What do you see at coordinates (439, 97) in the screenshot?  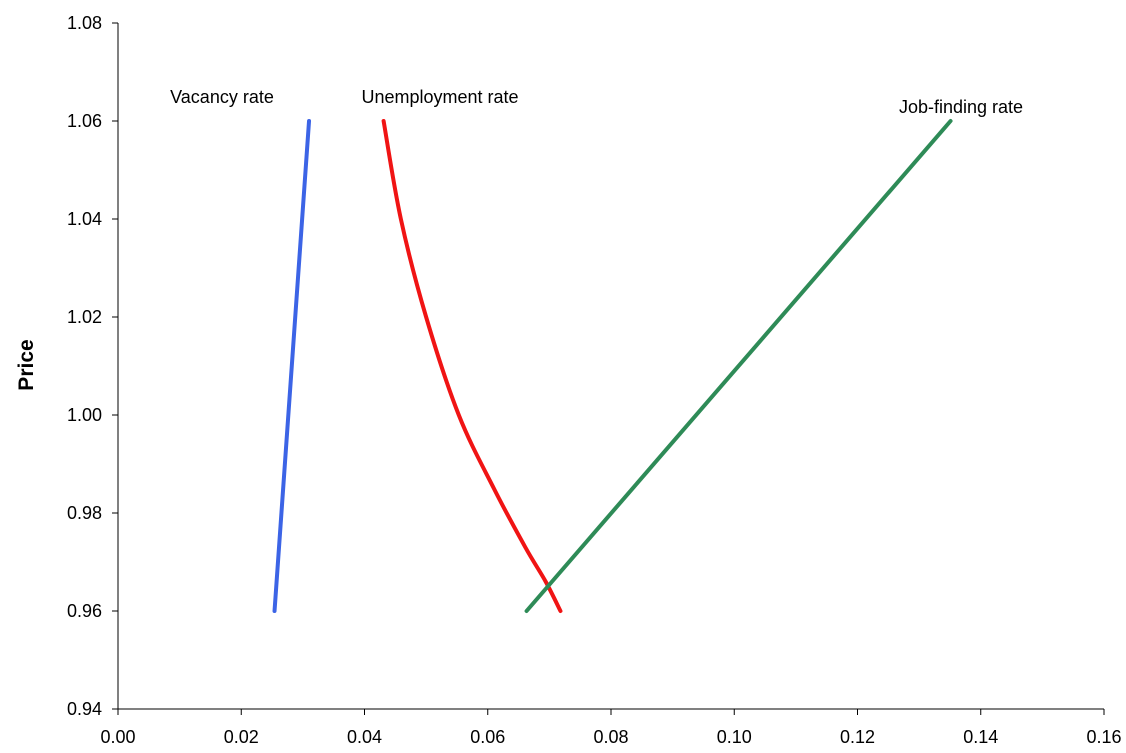 I see `unemployment-rate-label: Unemployment rate` at bounding box center [439, 97].